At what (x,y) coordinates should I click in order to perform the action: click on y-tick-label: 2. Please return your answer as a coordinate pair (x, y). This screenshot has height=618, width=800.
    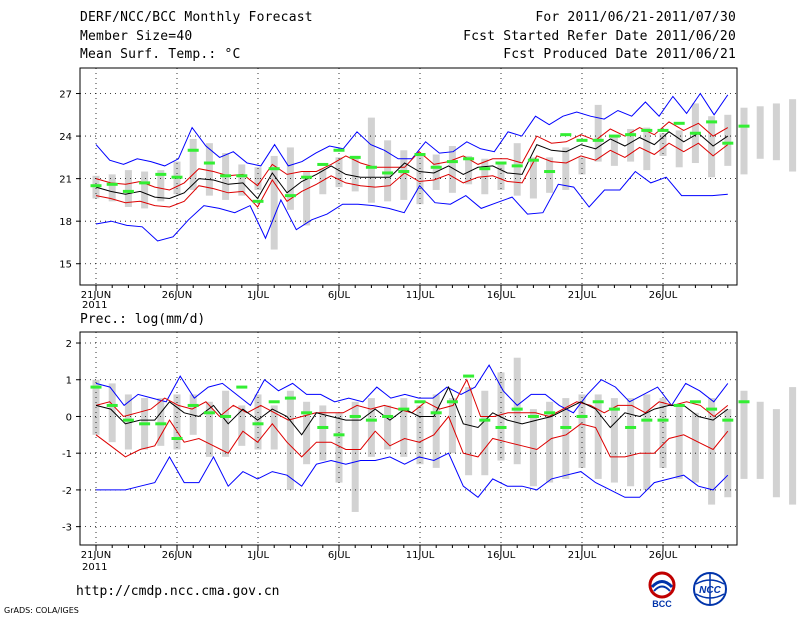
    Looking at the image, I should click on (69, 344).